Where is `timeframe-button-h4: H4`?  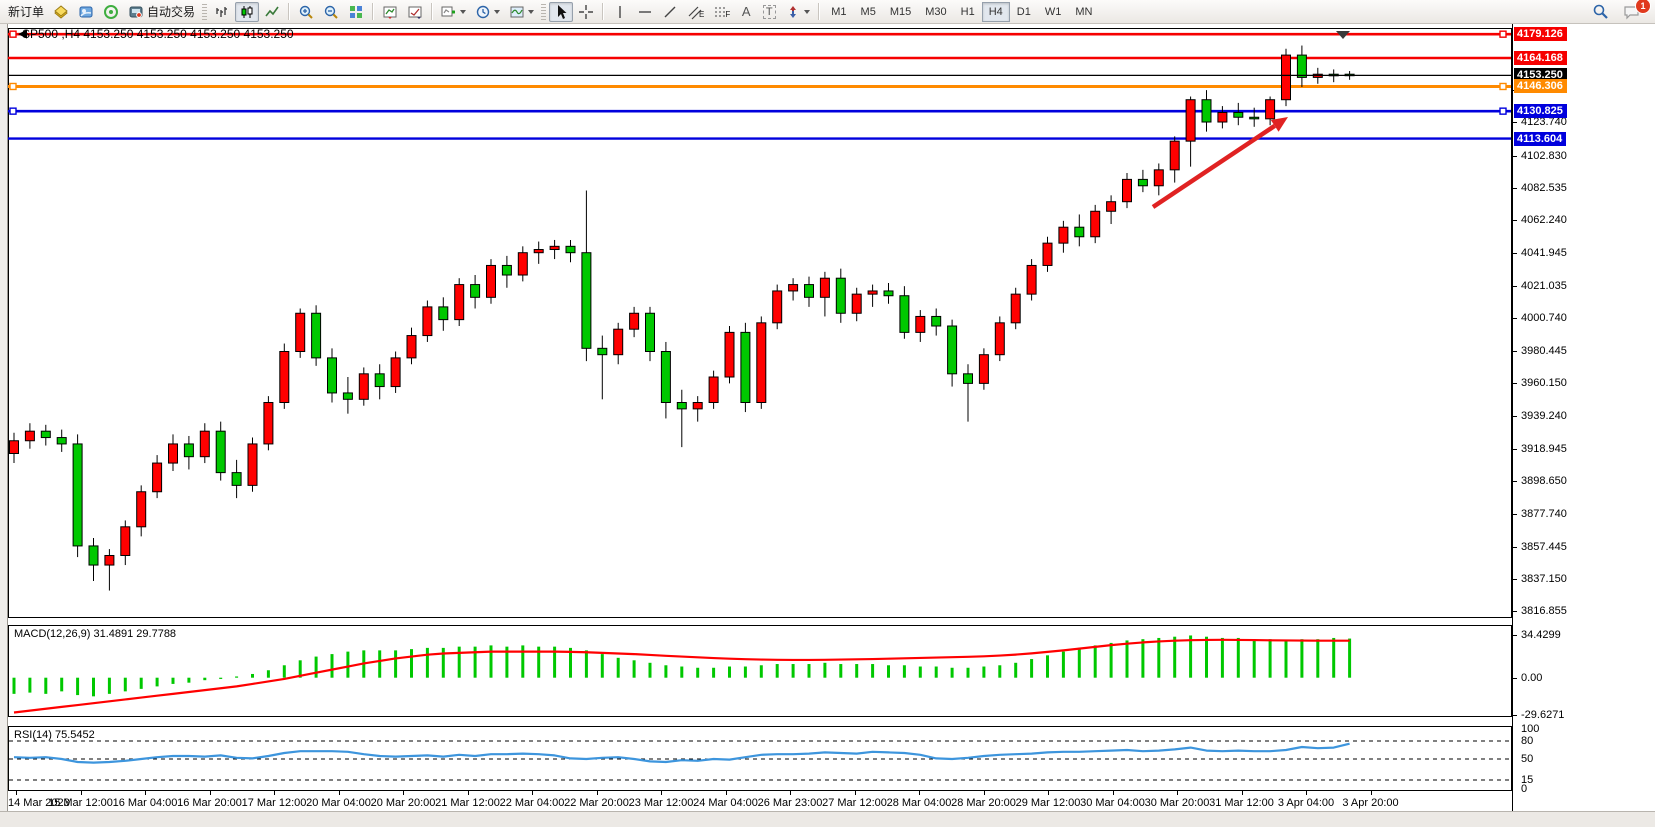
timeframe-button-h4: H4 is located at coordinates (995, 11).